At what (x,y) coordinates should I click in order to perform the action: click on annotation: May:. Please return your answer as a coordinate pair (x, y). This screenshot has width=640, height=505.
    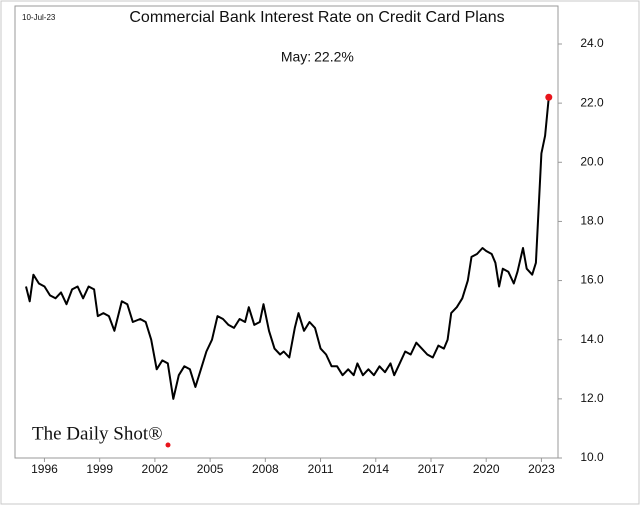
    Looking at the image, I should click on (296, 57).